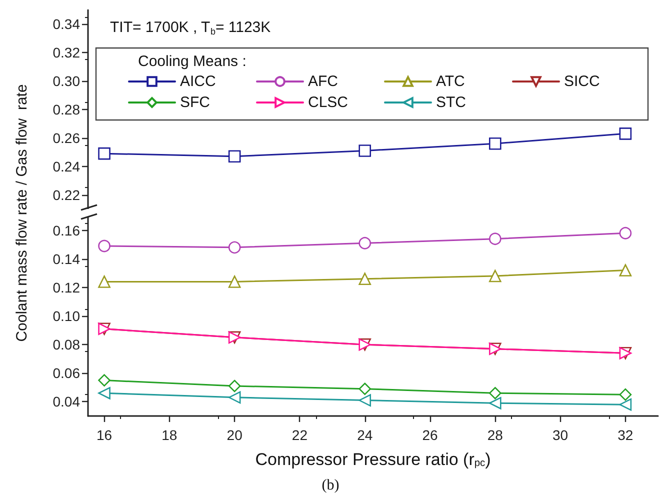 This screenshot has height=502, width=661. Describe the element at coordinates (66, 258) in the screenshot. I see `y-tick-label: 0.14` at that location.